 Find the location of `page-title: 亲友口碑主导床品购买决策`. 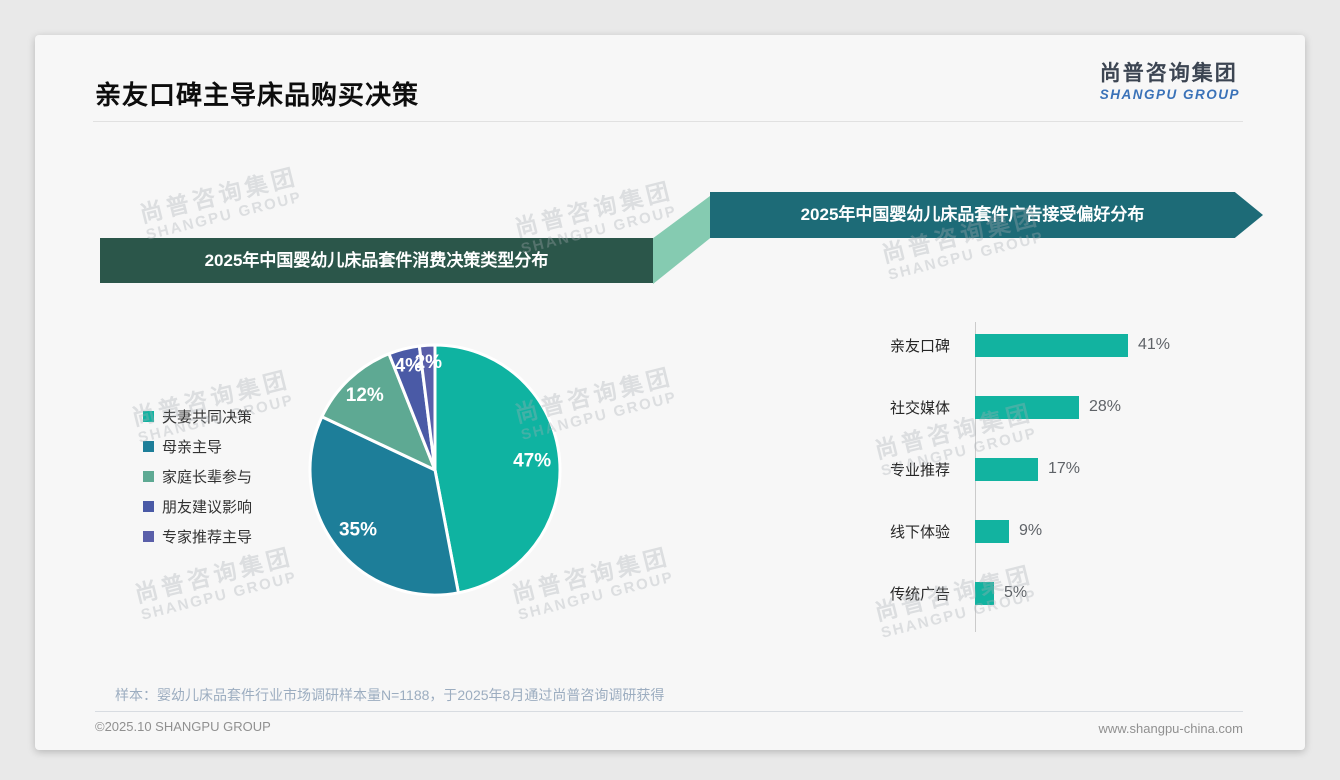

page-title: 亲友口碑主导床品购买决策 is located at coordinates (257, 95).